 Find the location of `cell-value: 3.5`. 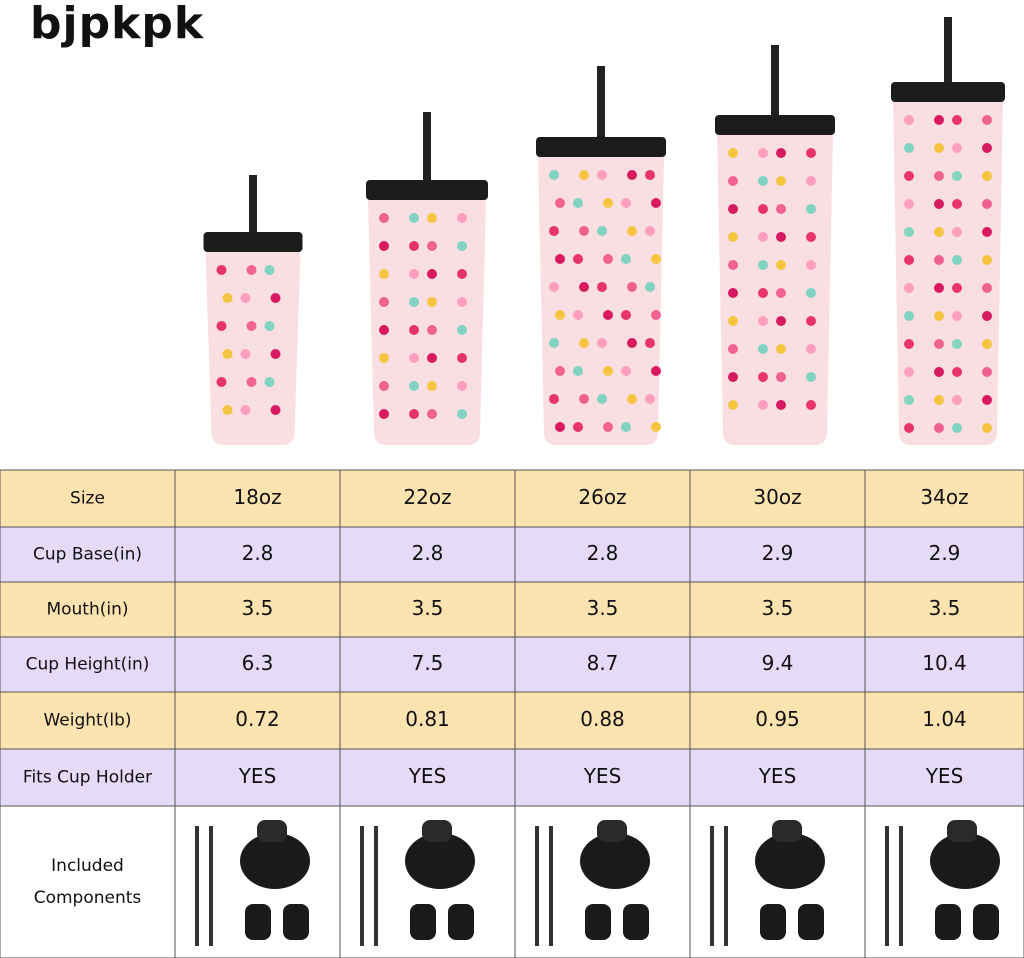

cell-value: 3.5 is located at coordinates (945, 608).